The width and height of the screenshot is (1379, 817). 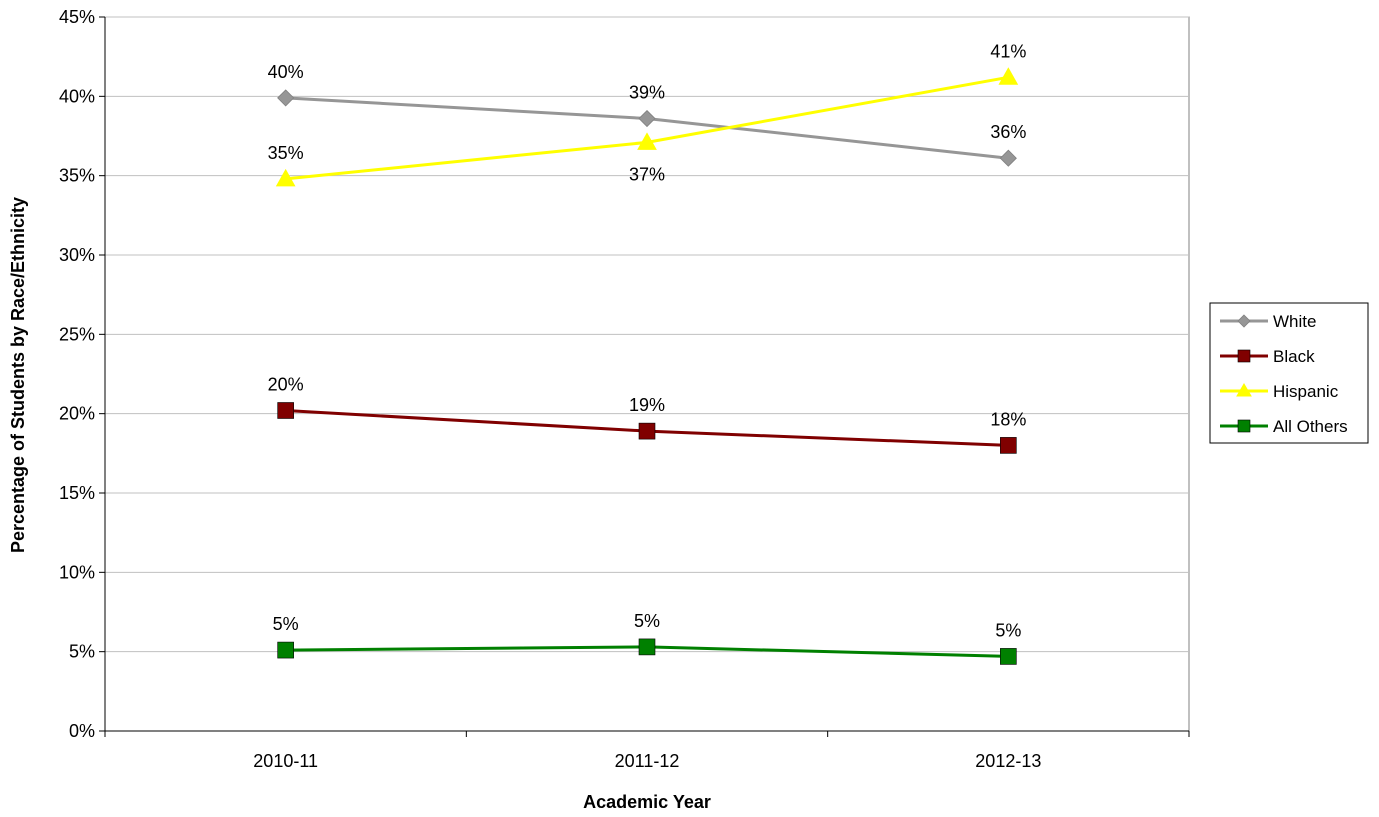 I want to click on y-tick-label: 0%, so click(x=82, y=731).